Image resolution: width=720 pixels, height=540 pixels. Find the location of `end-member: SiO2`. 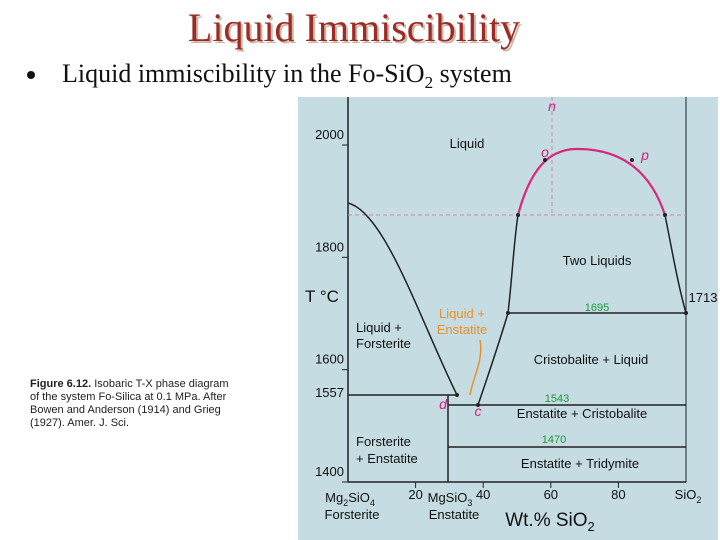

end-member: SiO2 is located at coordinates (688, 496).